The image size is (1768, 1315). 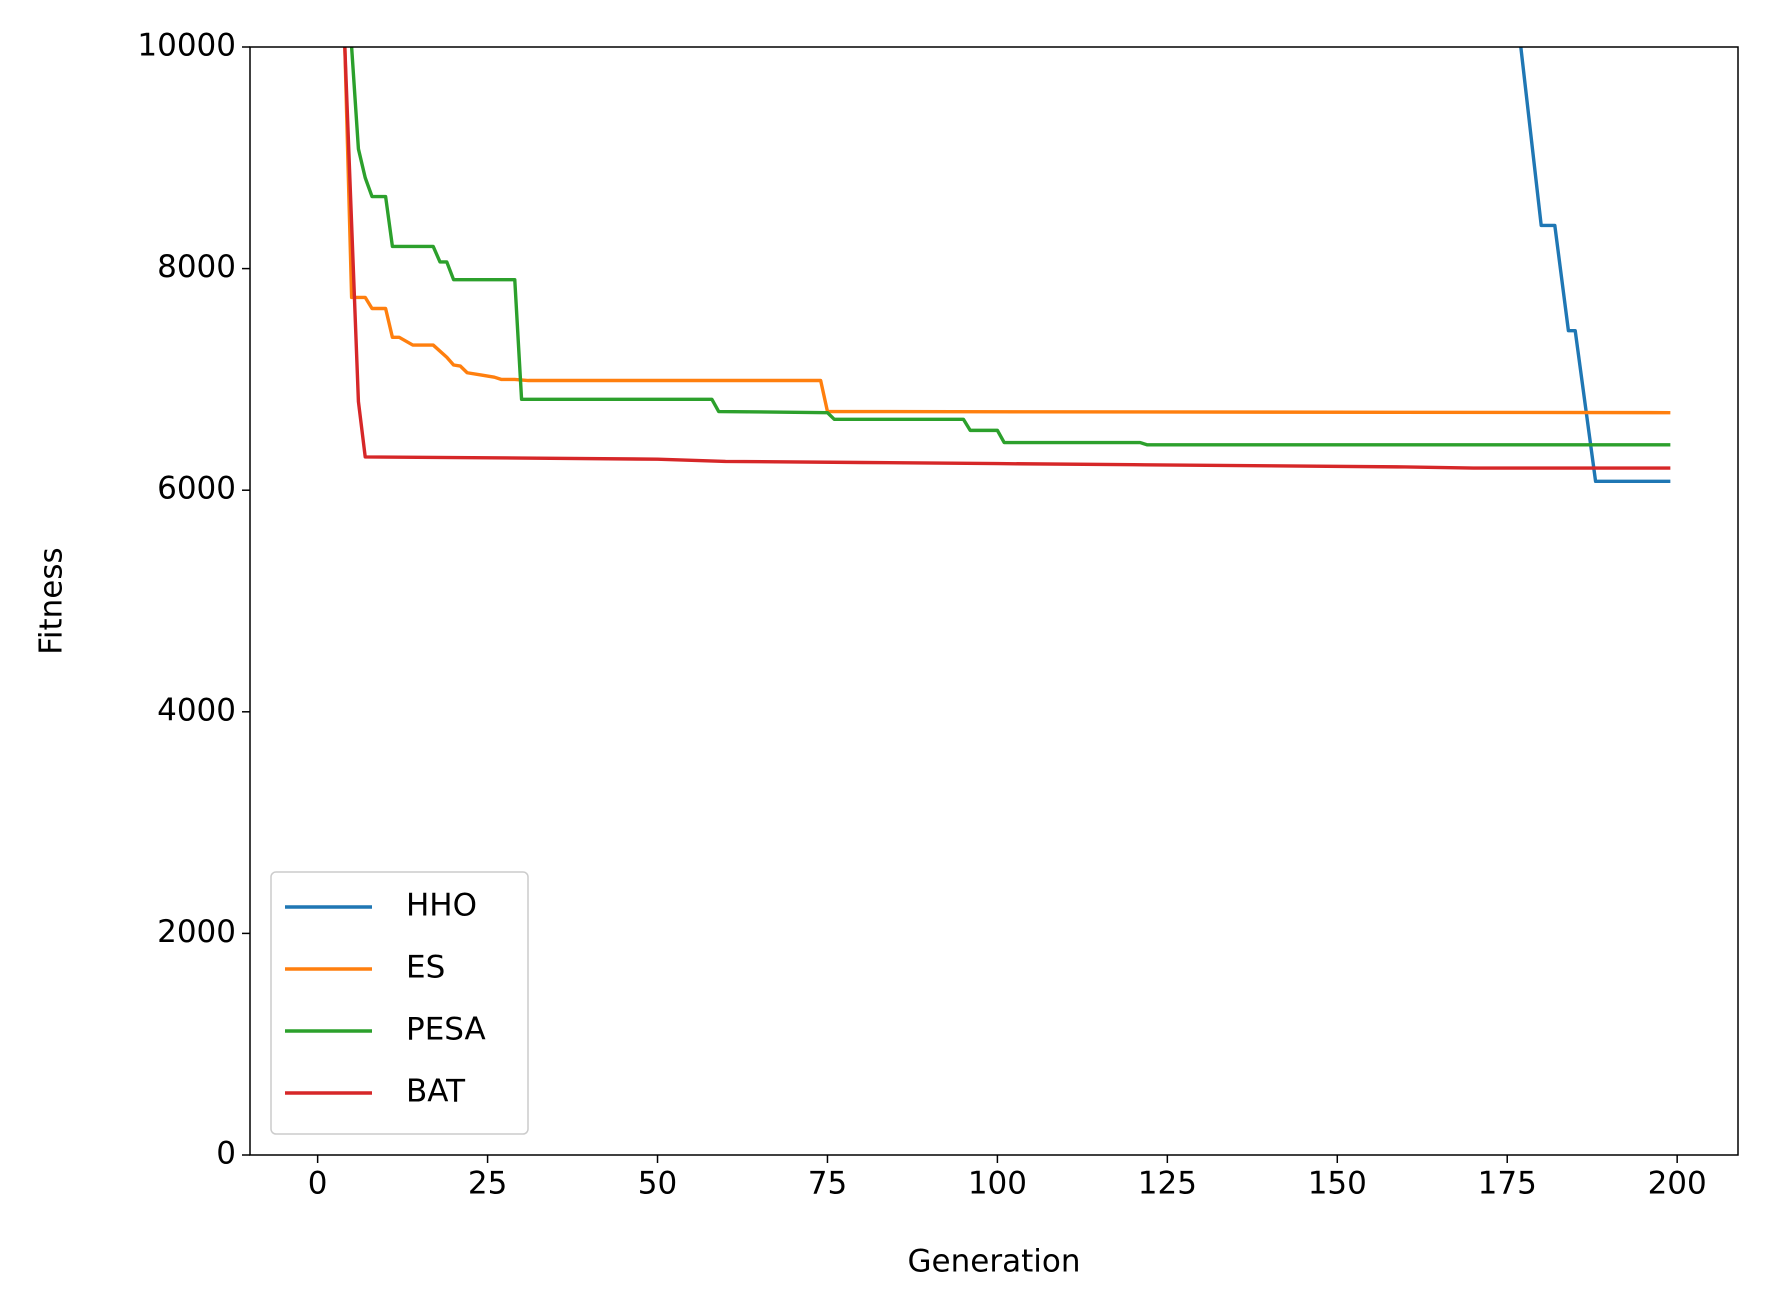 What do you see at coordinates (997, 1184) in the screenshot?
I see `x-tick-label: 100` at bounding box center [997, 1184].